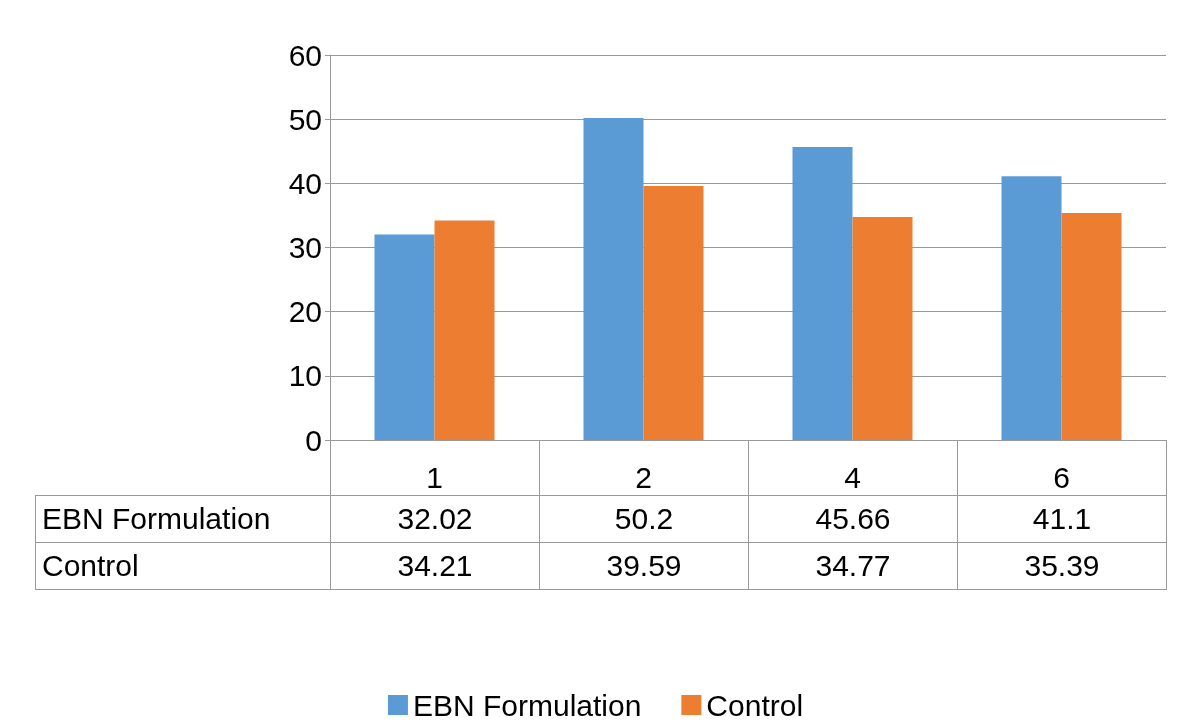  What do you see at coordinates (305, 312) in the screenshot?
I see `y-tick-label: 20` at bounding box center [305, 312].